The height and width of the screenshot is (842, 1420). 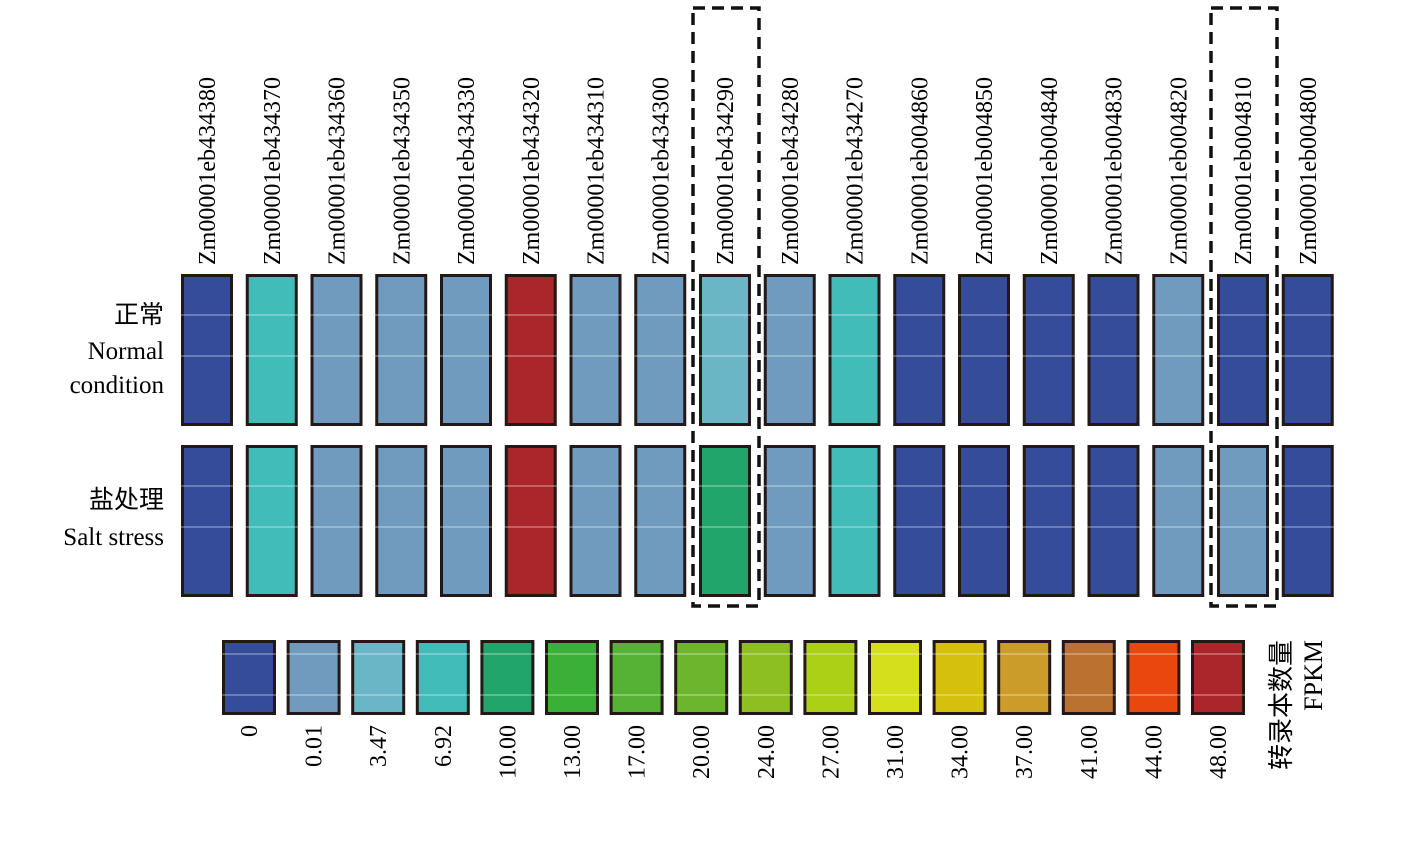 I want to click on column-label: Zm00001eb004850, so click(x=985, y=171).